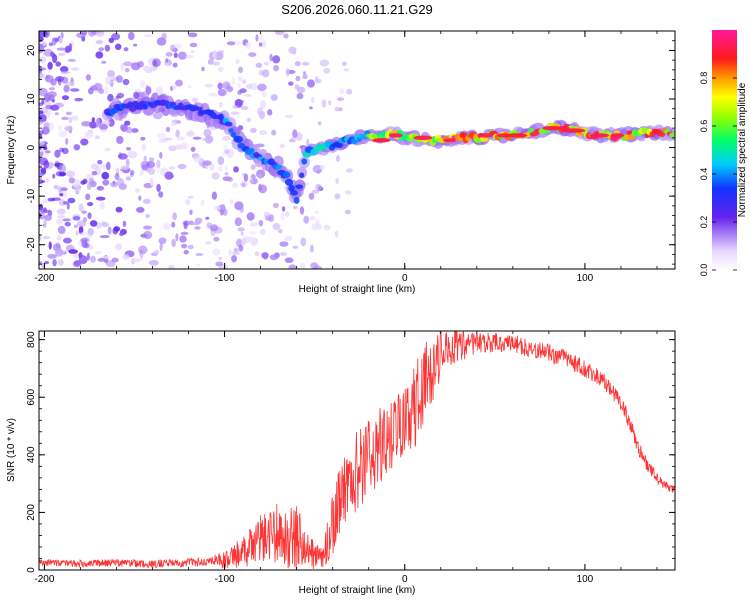  Describe the element at coordinates (742, 149) in the screenshot. I see `colorbar-label: Normalized spectral amplitude` at that location.